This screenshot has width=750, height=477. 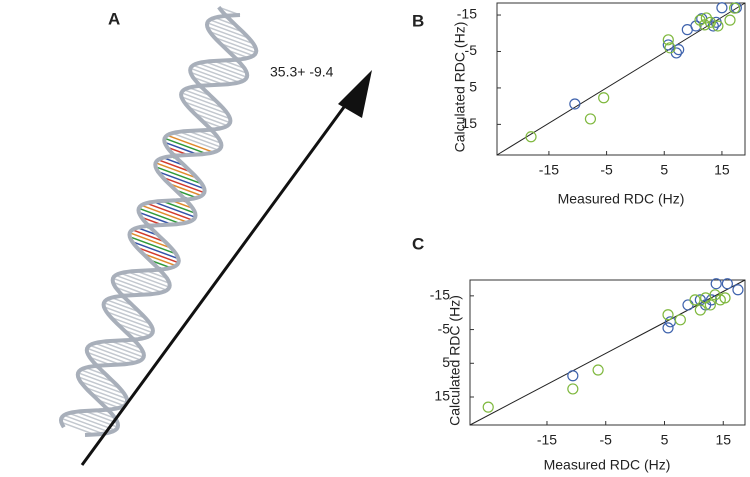 I want to click on y-tick-label: -5, so click(x=444, y=328).